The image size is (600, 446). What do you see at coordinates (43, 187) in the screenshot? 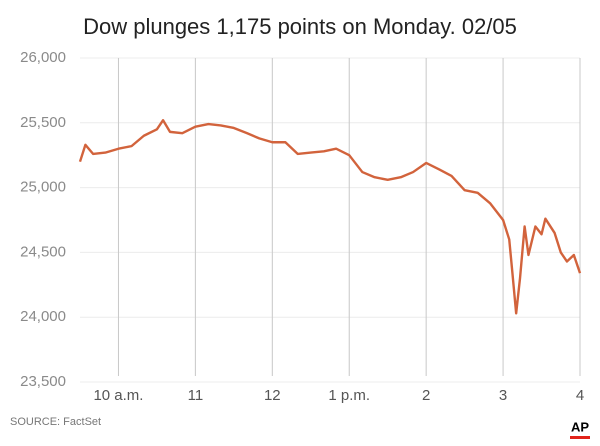
I see `y-tick-label: 25,000` at bounding box center [43, 187].